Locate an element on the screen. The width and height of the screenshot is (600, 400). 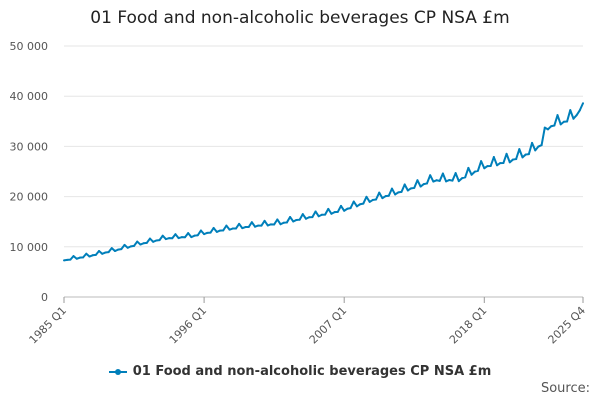
x-axis: 1985 Q1 1996 Q1 2007 Q1 2018 Q1 2025 Q4 is located at coordinates (308, 321).